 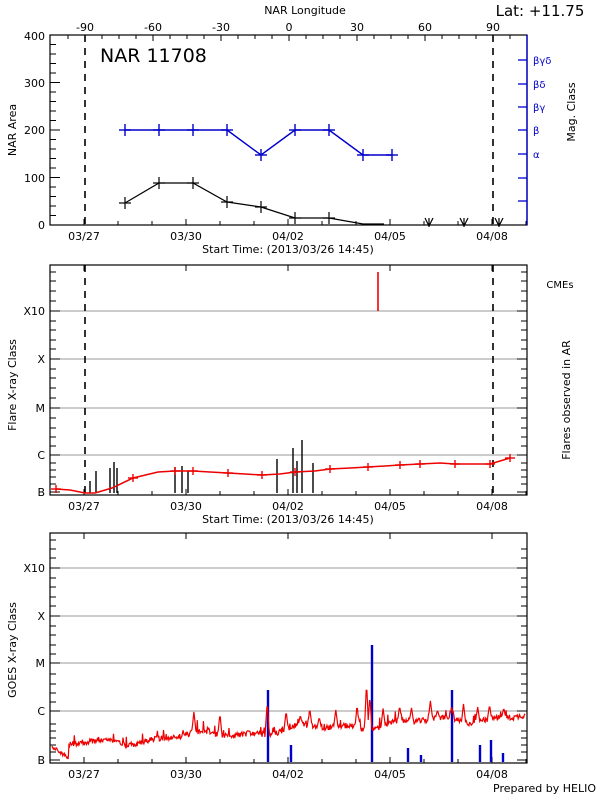 What do you see at coordinates (34, 36) in the screenshot?
I see `panel1-ytick-400: 400` at bounding box center [34, 36].